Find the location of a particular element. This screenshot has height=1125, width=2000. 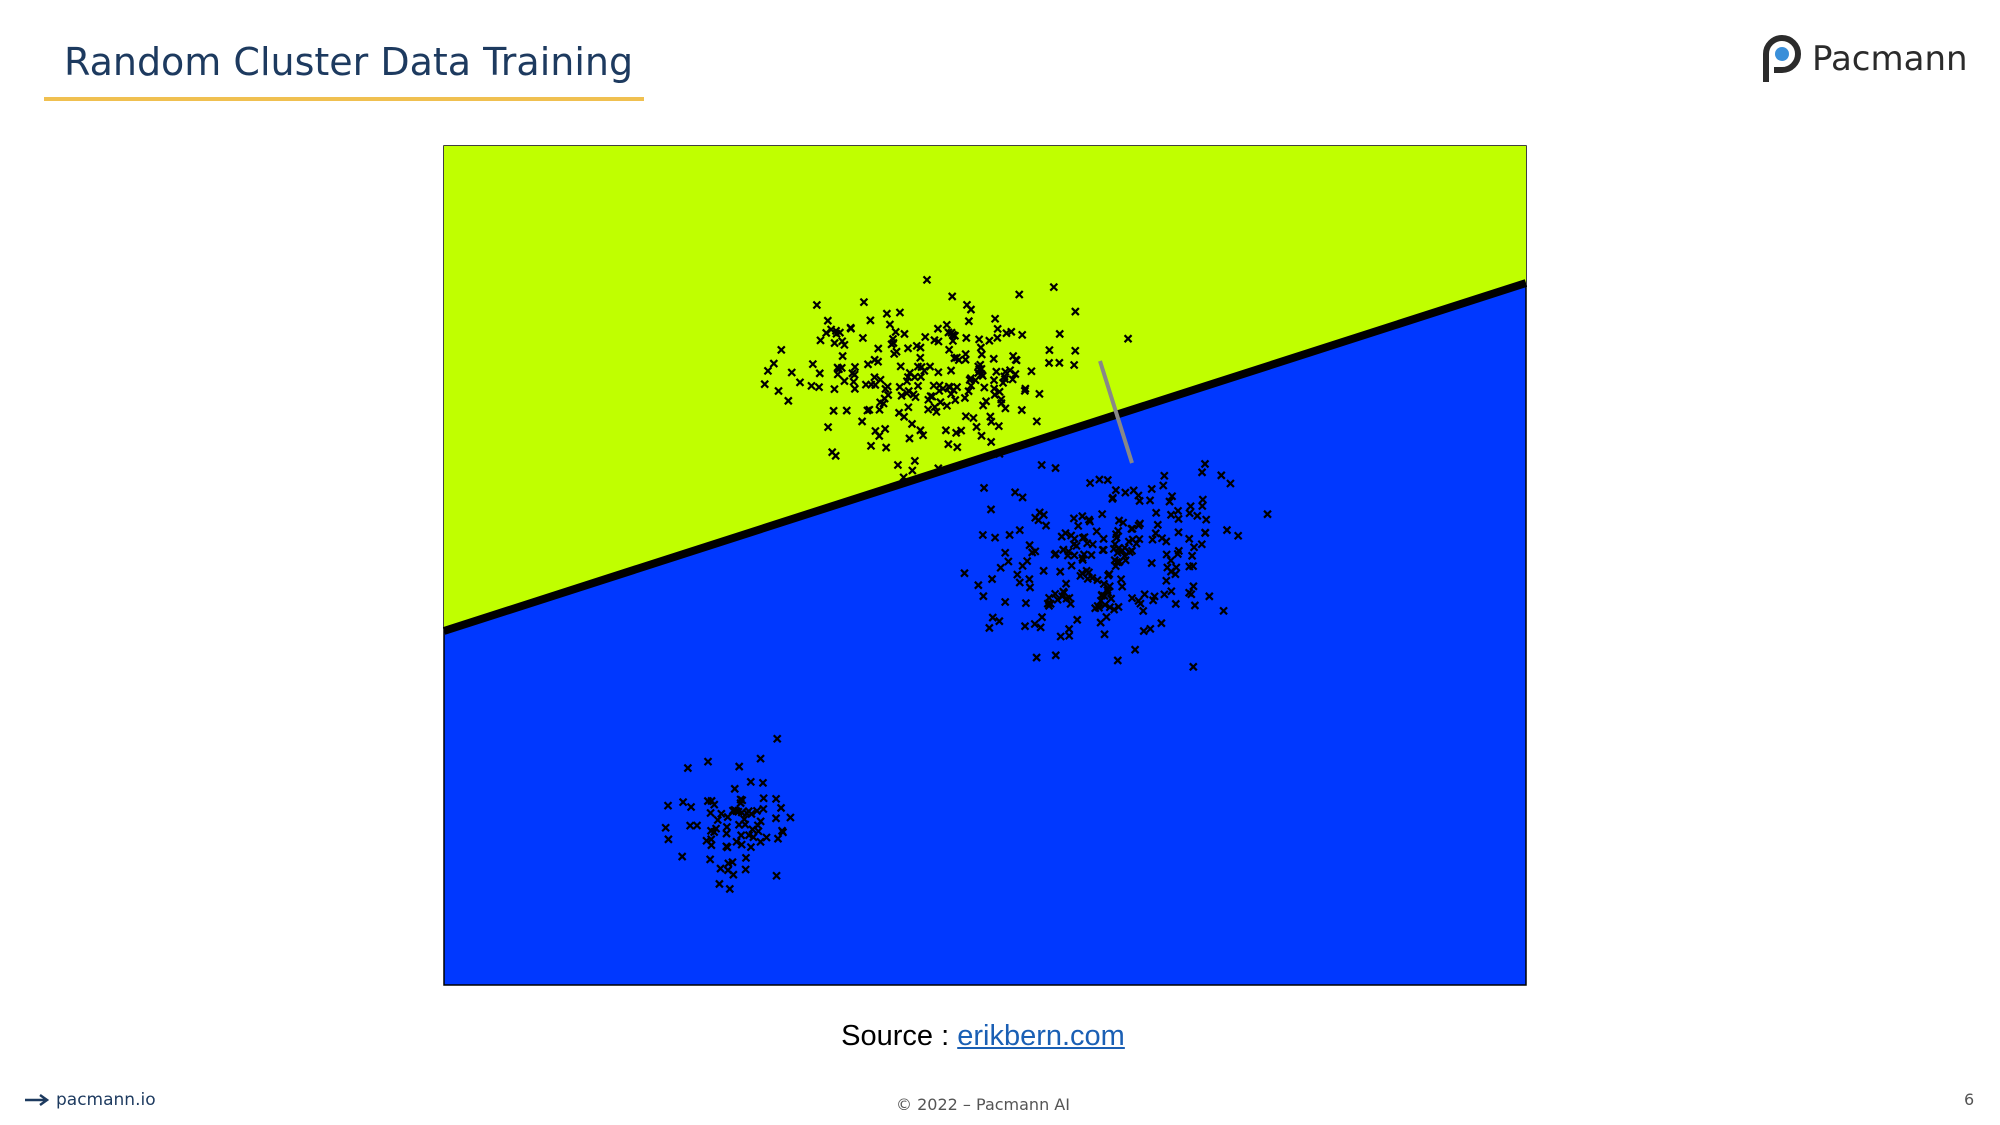

site-text: pacmann.io is located at coordinates (106, 1100).